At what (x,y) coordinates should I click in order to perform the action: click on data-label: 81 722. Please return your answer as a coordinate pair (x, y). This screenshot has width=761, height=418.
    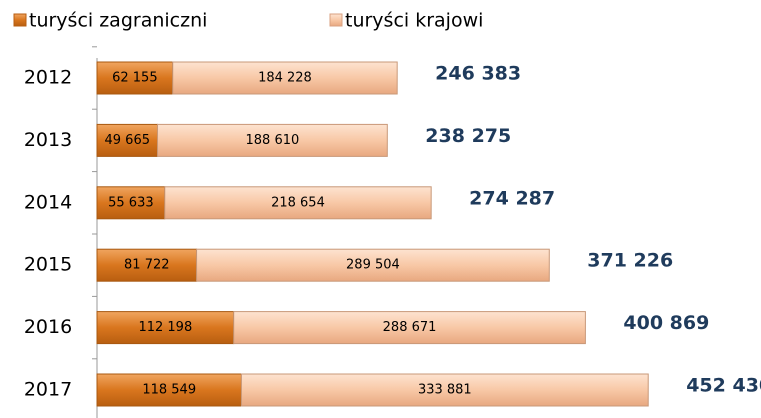
    Looking at the image, I should click on (147, 265).